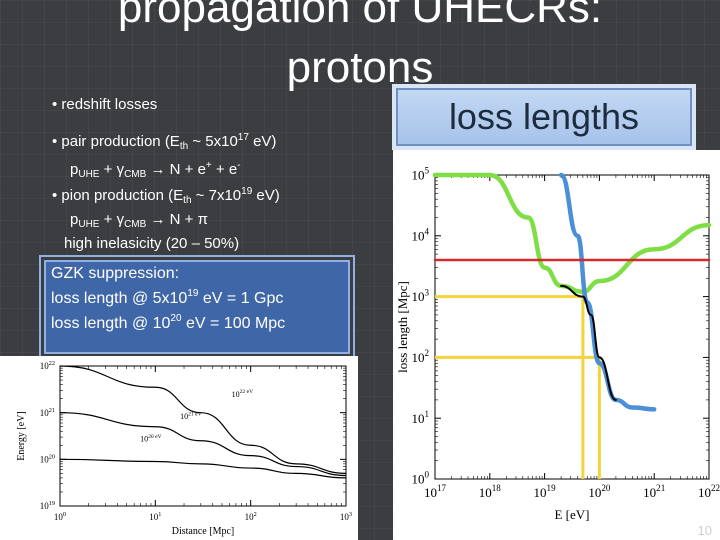 Image resolution: width=720 pixels, height=540 pixels. What do you see at coordinates (544, 117) in the screenshot?
I see `loss-lengths-box: loss lengths` at bounding box center [544, 117].